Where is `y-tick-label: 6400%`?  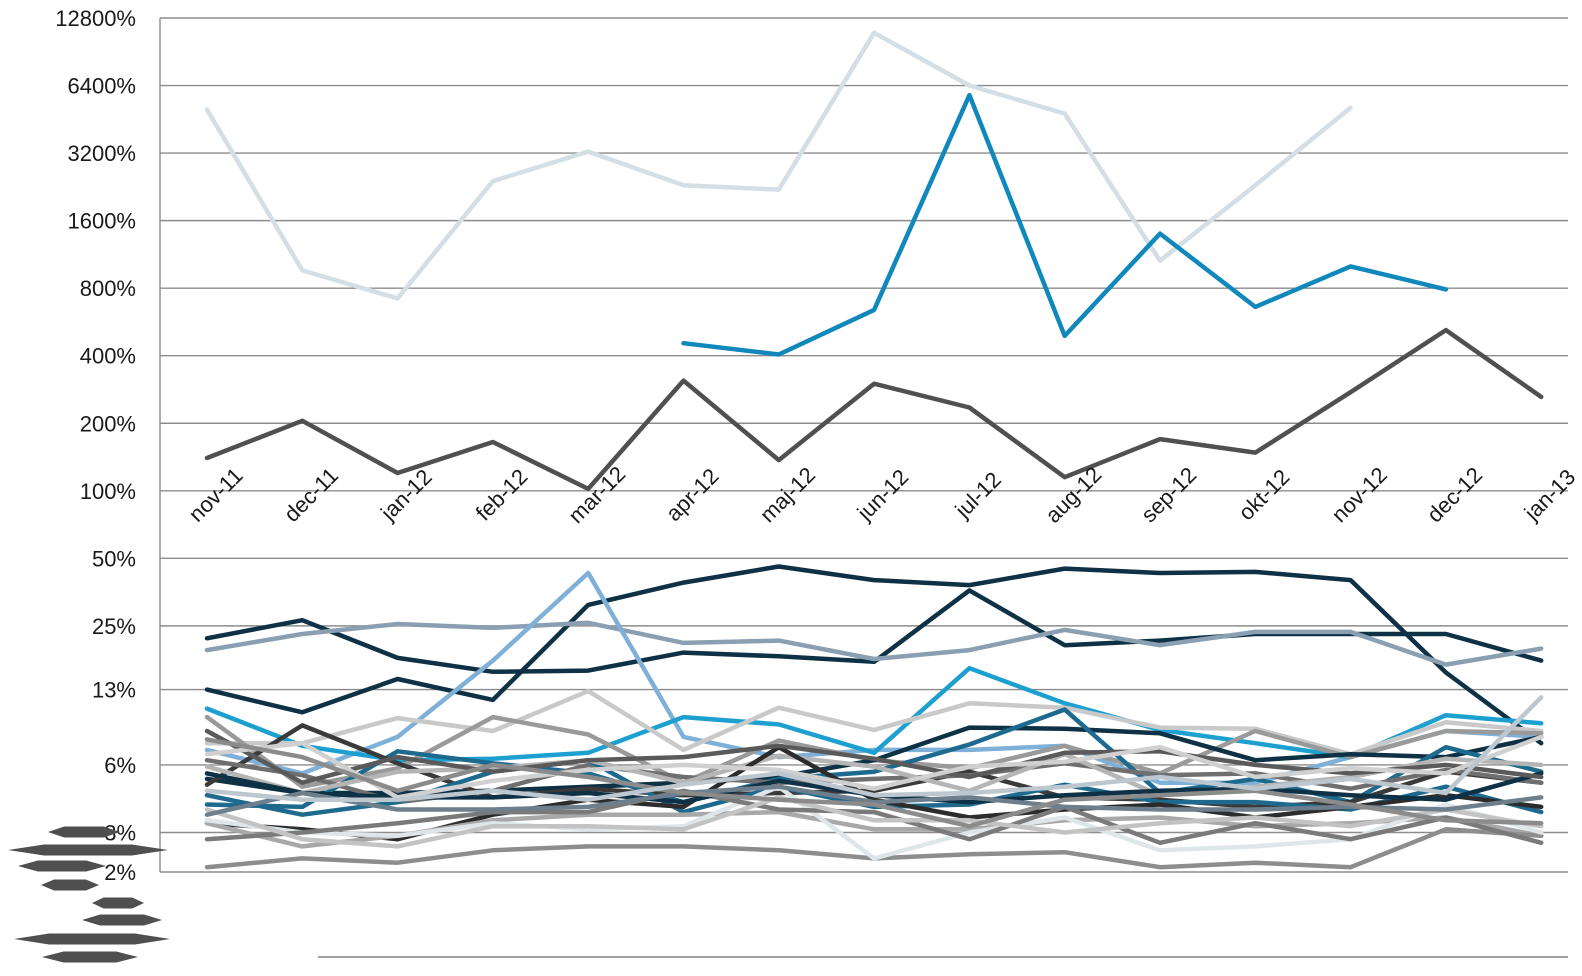 y-tick-label: 6400% is located at coordinates (101, 86).